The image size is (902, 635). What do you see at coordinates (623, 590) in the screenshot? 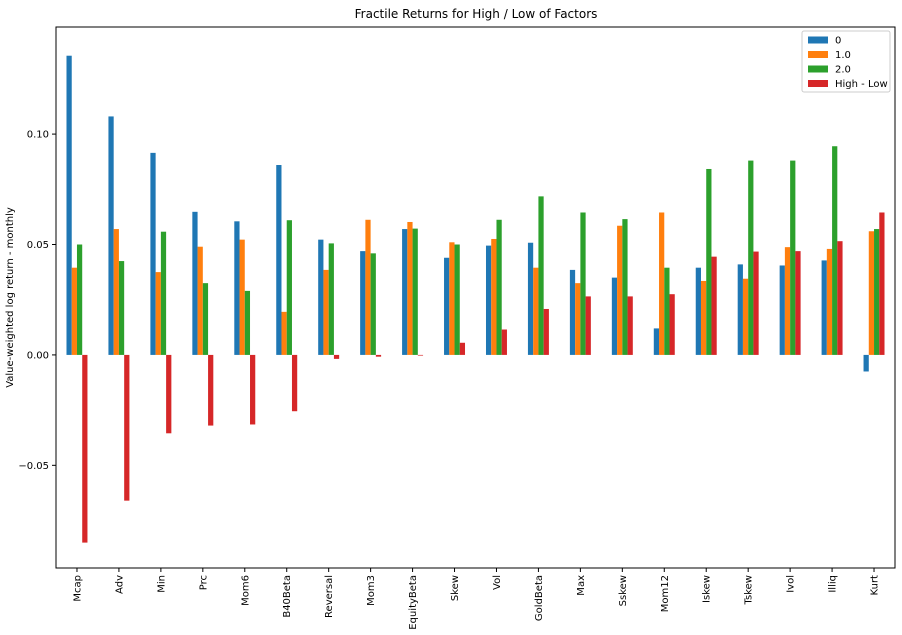
I see `x-tick-label: Sskew` at bounding box center [623, 590].